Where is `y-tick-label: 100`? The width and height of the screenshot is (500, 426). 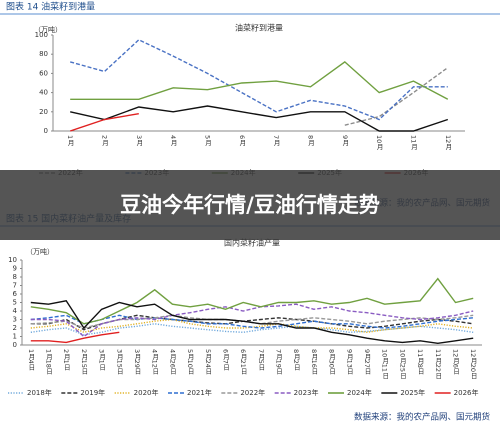 y-tick-label: 100 is located at coordinates (41, 35).